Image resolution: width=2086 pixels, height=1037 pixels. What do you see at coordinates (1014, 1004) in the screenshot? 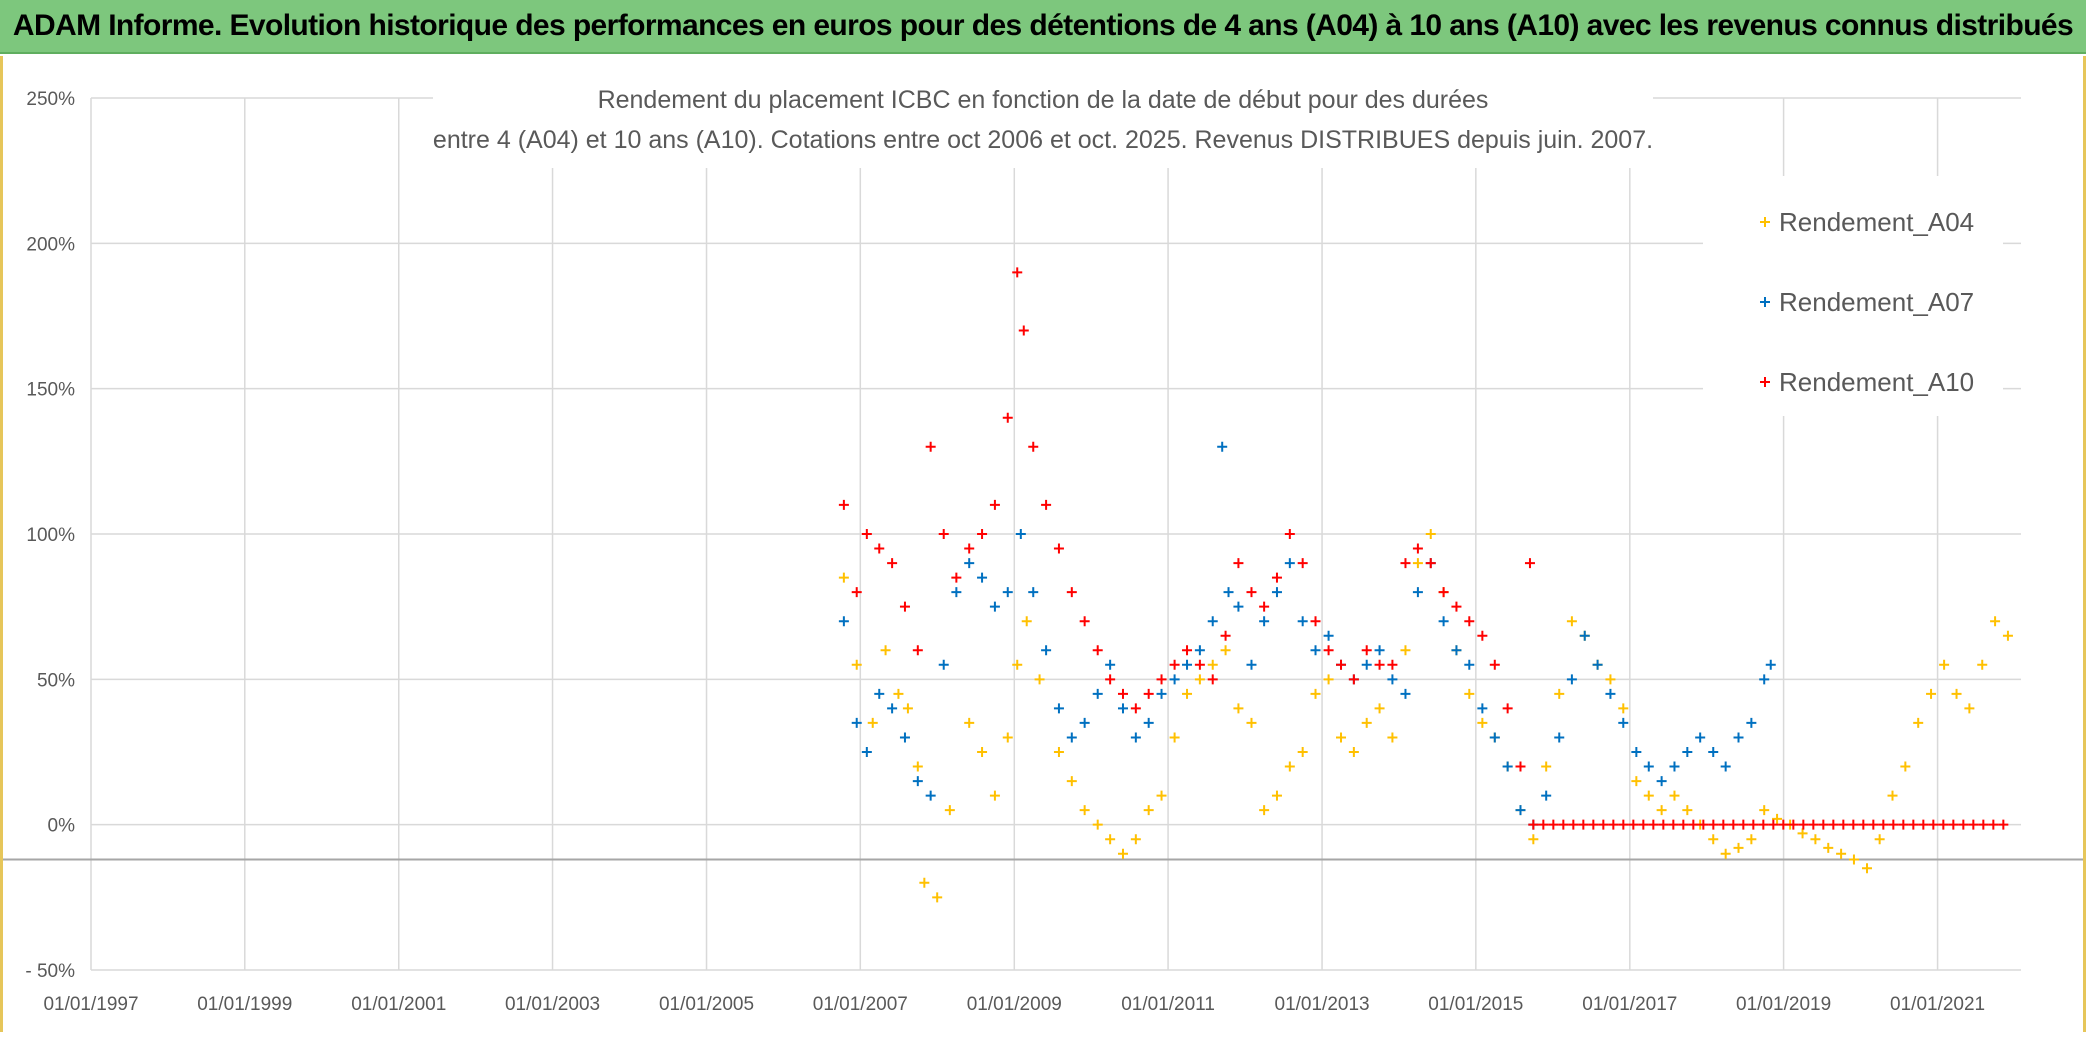
I see `x-tick-label: 01/01/2009` at bounding box center [1014, 1004].